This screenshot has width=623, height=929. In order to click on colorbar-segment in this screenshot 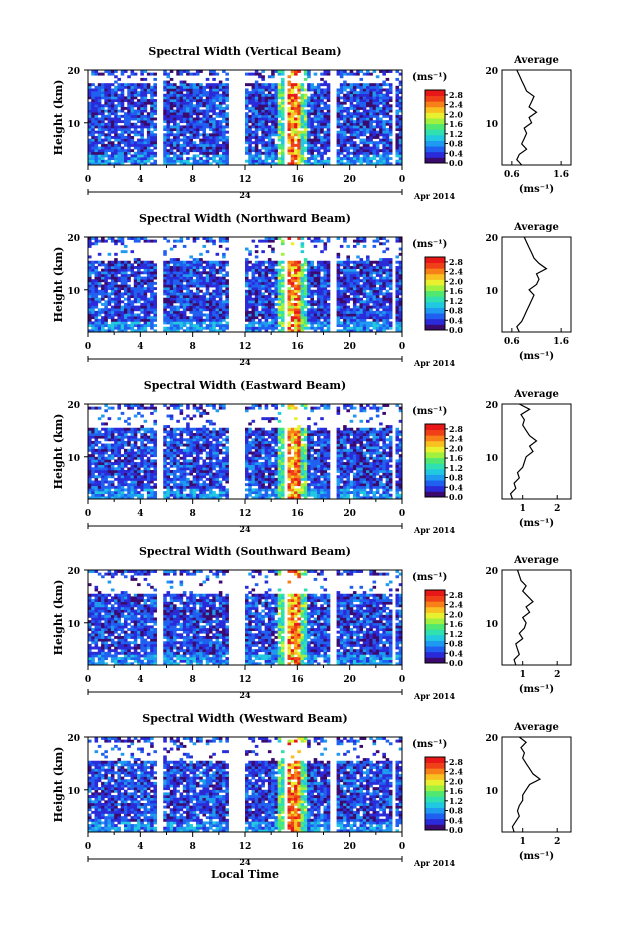, I will do `click(435, 288)`.